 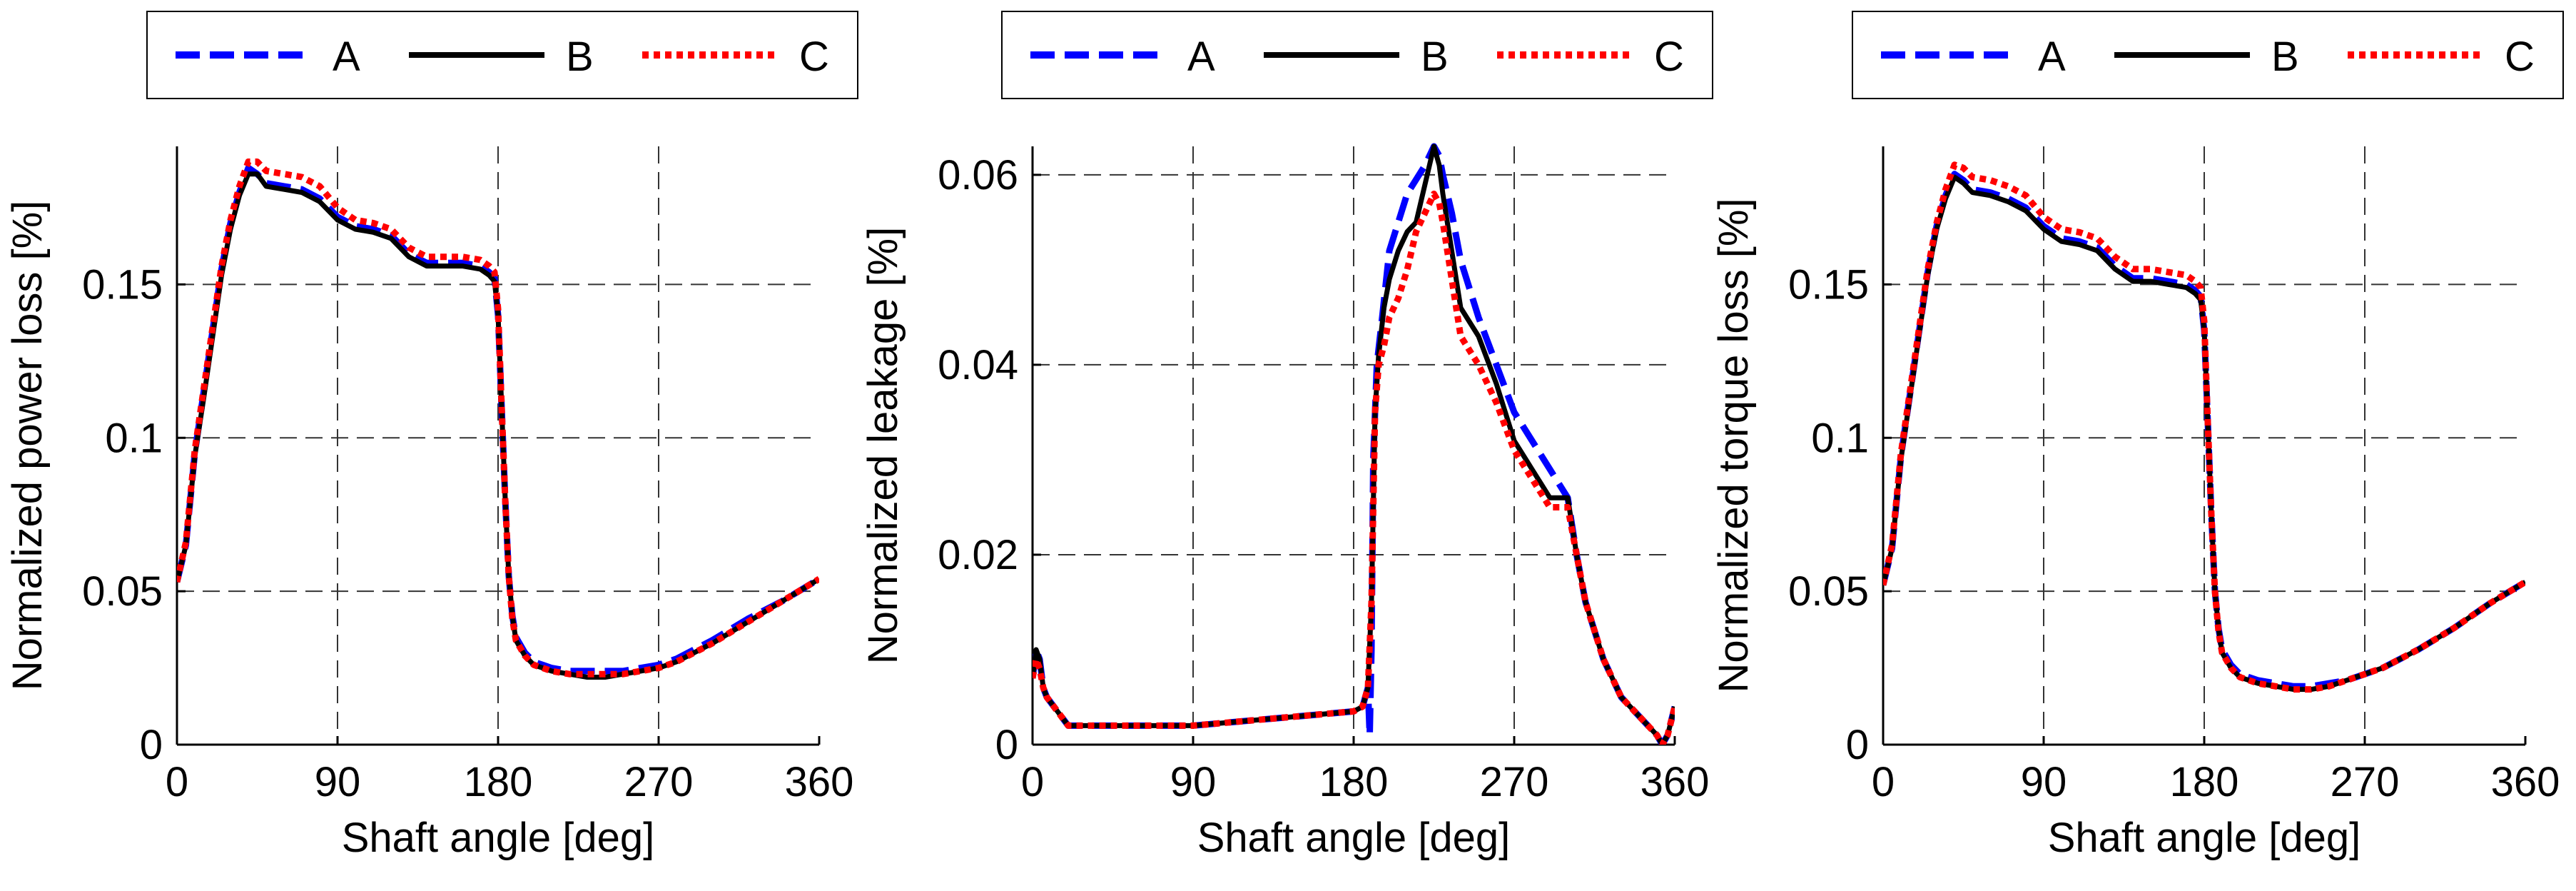 What do you see at coordinates (978, 175) in the screenshot?
I see `y-tick-label: 0.06` at bounding box center [978, 175].